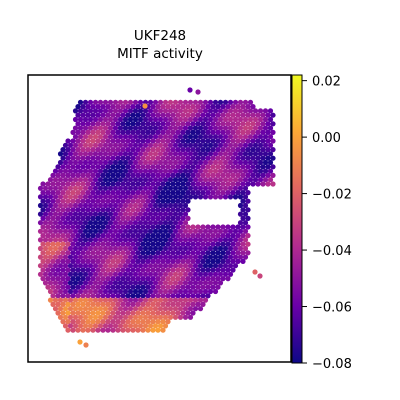  Describe the element at coordinates (332, 251) in the screenshot. I see `colorbar-tick-label: −0.04` at that location.